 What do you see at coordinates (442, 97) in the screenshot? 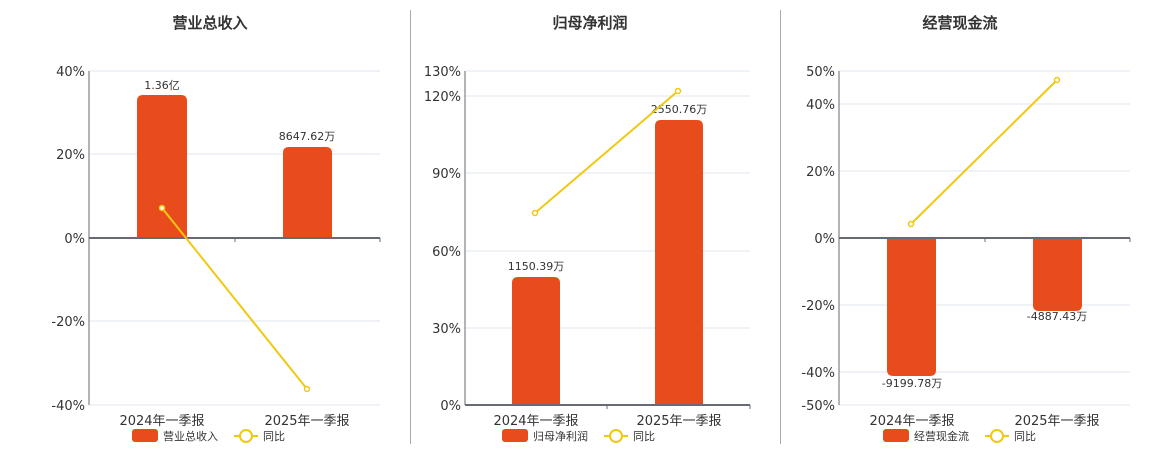
I see `y-tick: 120%` at bounding box center [442, 97].